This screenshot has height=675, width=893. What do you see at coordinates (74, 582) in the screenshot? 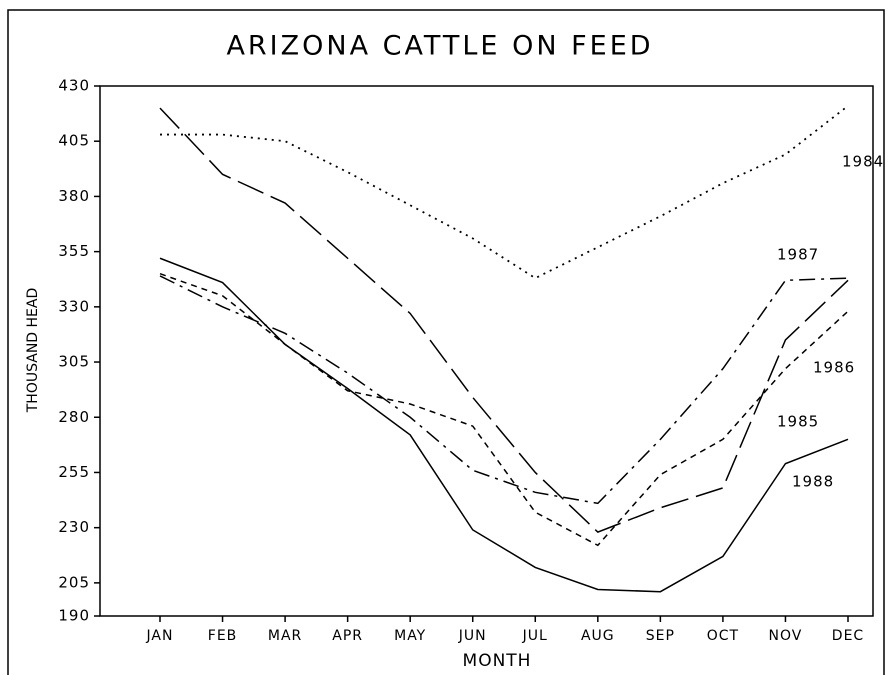
I see `y-tick-label: 205` at bounding box center [74, 582].